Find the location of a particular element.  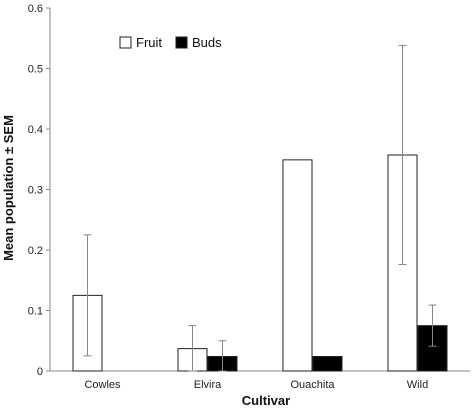

category-label: Wild is located at coordinates (417, 385).